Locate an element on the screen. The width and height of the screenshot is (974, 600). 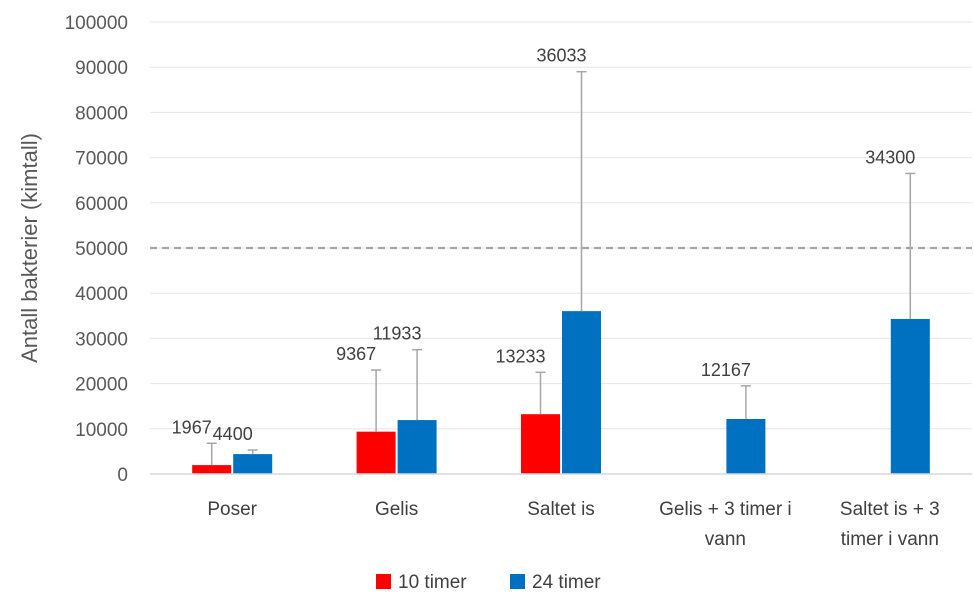
data-label: 11933 is located at coordinates (397, 334).